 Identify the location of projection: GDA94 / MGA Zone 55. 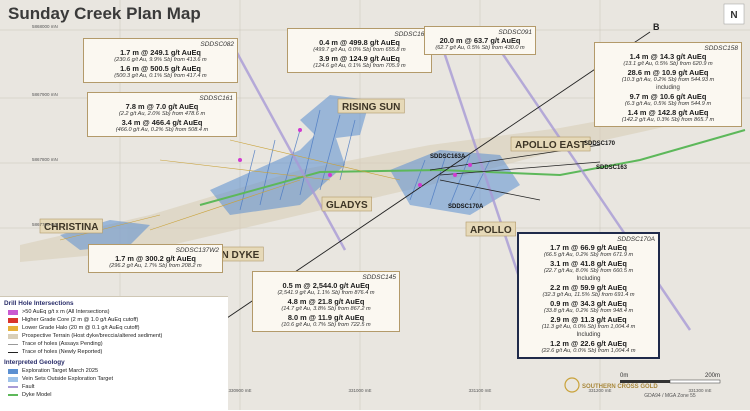
(670, 396).